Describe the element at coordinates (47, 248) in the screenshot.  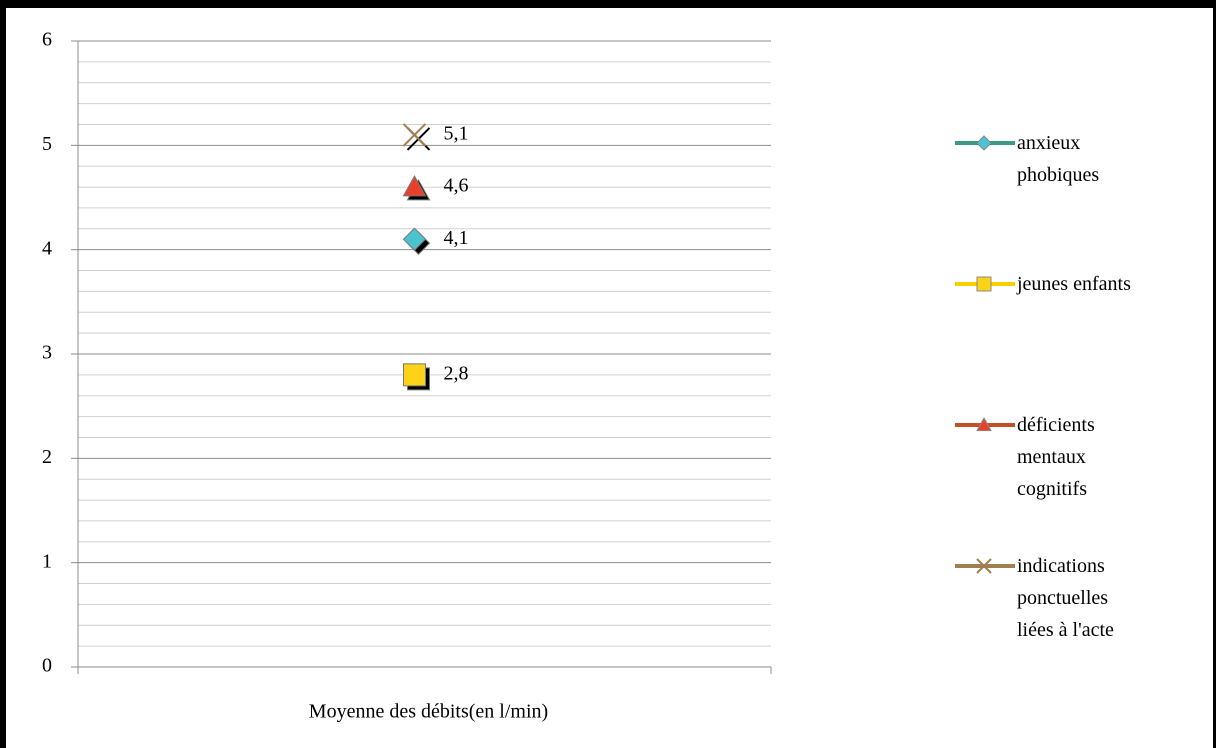
I see `y-tick-label: 4` at that location.